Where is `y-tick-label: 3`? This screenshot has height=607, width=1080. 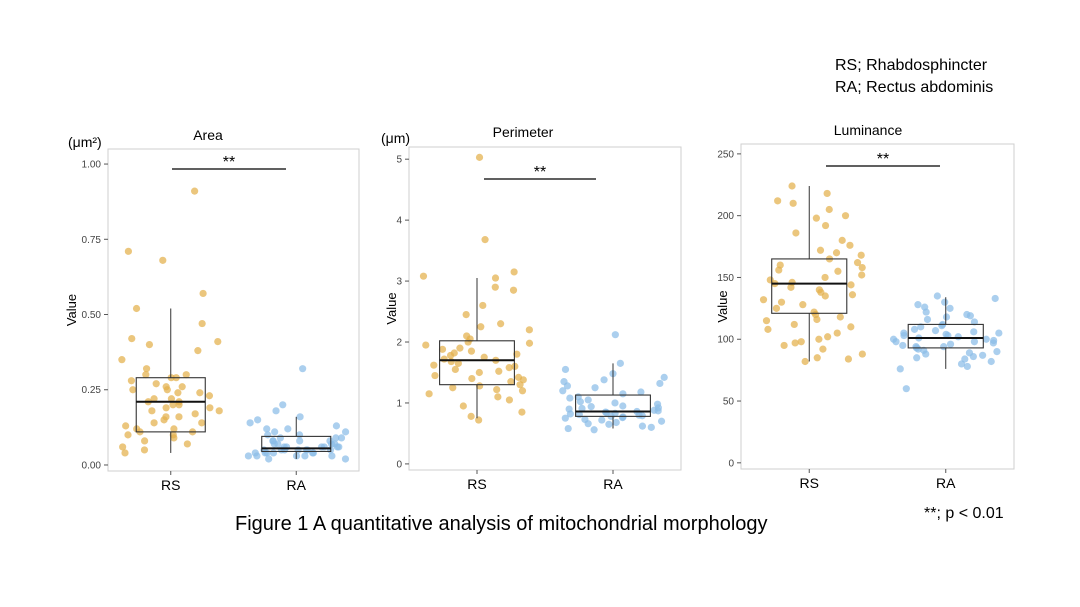
y-tick-label: 3 is located at coordinates (399, 282).